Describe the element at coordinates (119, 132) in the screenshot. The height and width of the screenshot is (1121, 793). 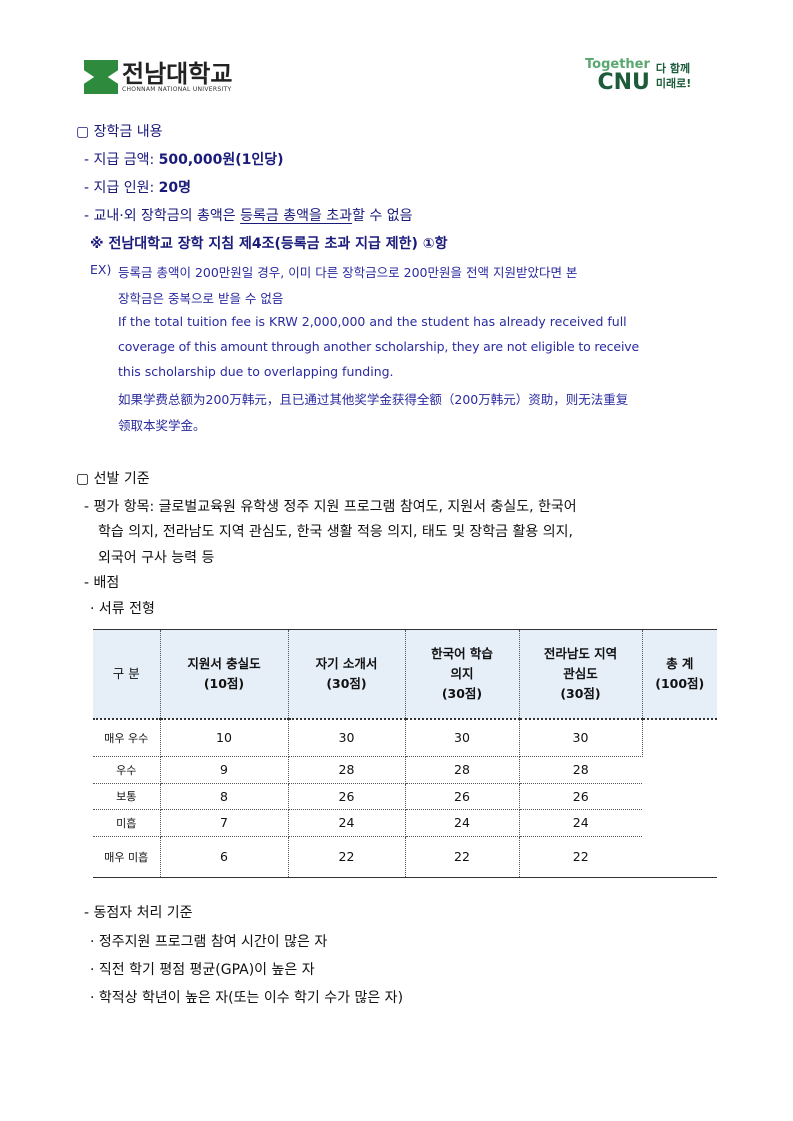
I see `section-title-scholarship-content: ▢ 장학금 내용` at that location.